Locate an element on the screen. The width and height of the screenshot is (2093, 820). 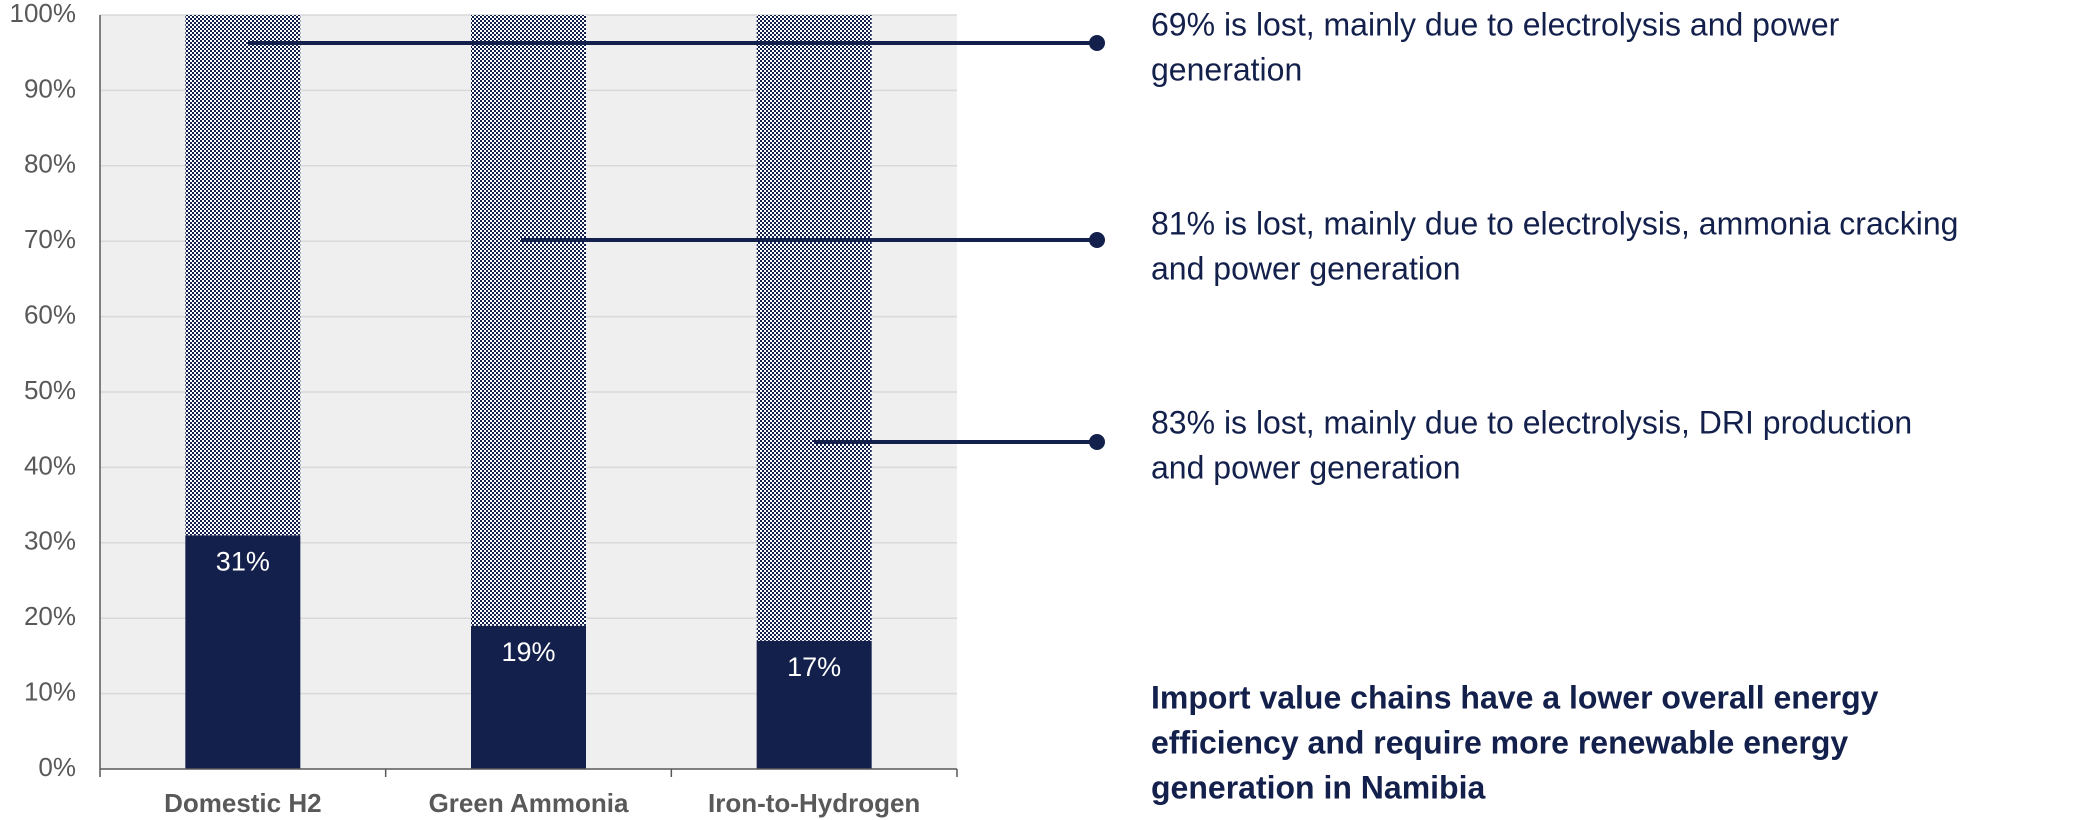
y-tick-label: 50% is located at coordinates (50, 390).